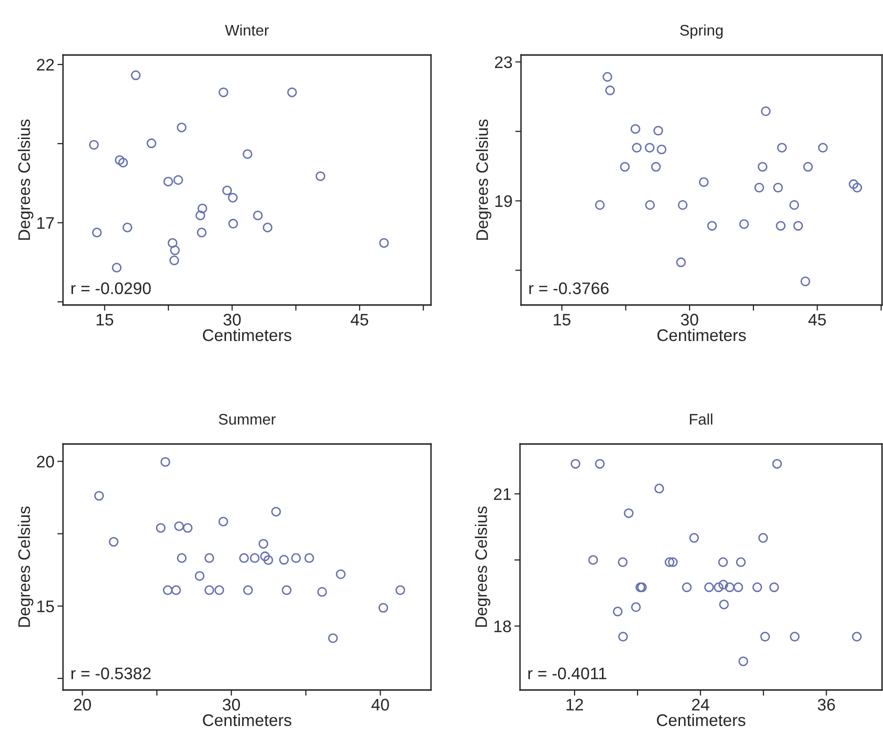 The image size is (883, 749). What do you see at coordinates (502, 494) in the screenshot?
I see `y-tick-label: 21` at bounding box center [502, 494].